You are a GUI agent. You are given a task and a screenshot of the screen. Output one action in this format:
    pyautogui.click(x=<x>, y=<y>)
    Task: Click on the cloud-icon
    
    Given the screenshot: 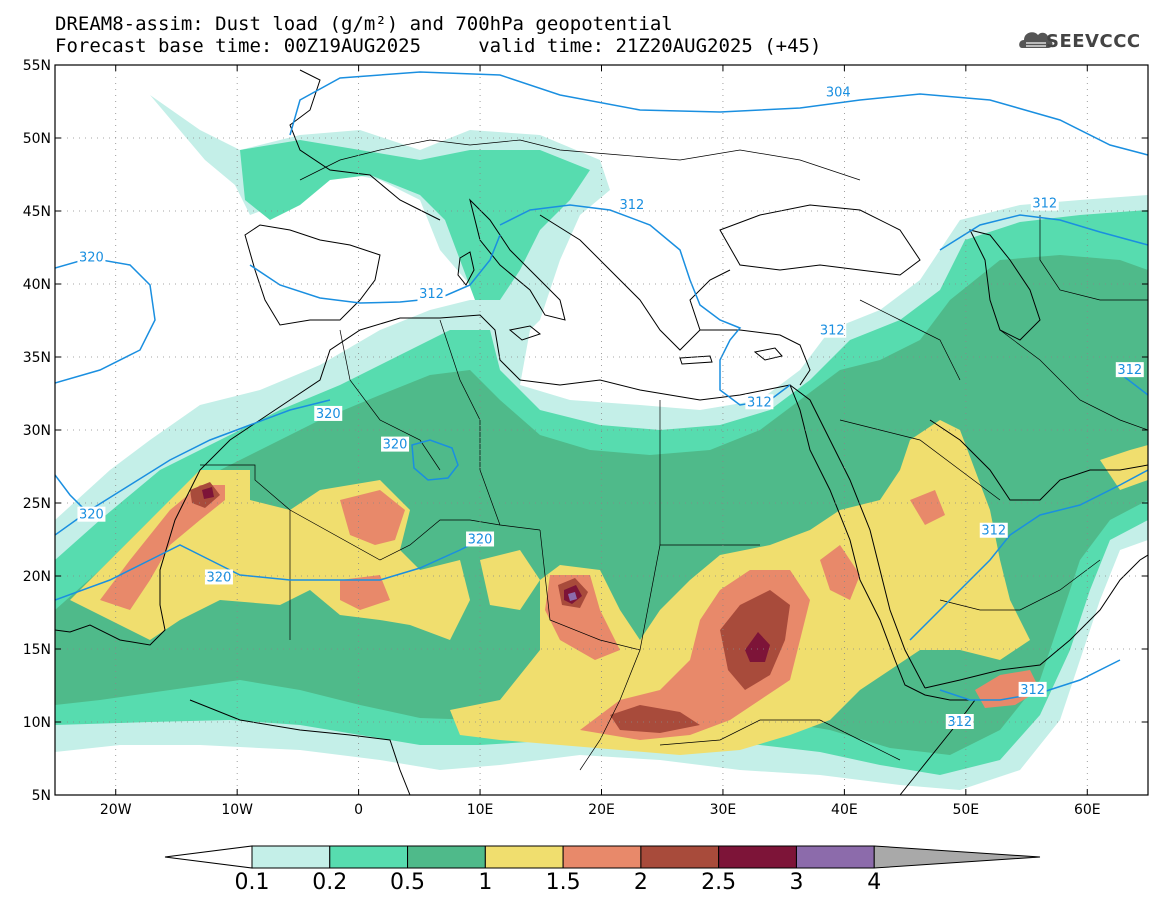 What is the action you would take?
    pyautogui.click(x=1036, y=40)
    